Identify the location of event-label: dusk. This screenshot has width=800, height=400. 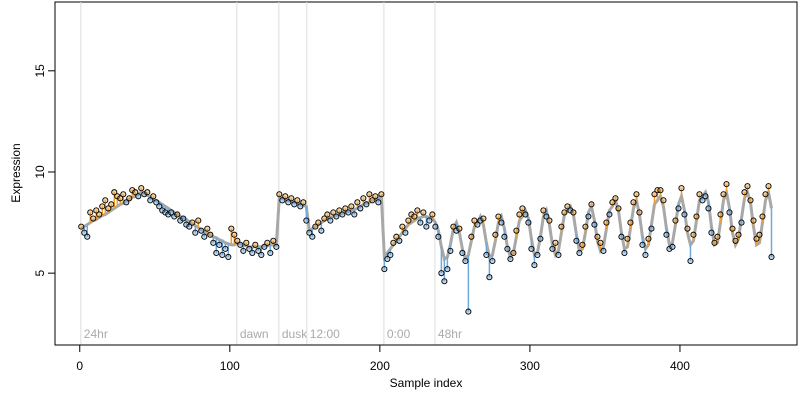
(295, 334).